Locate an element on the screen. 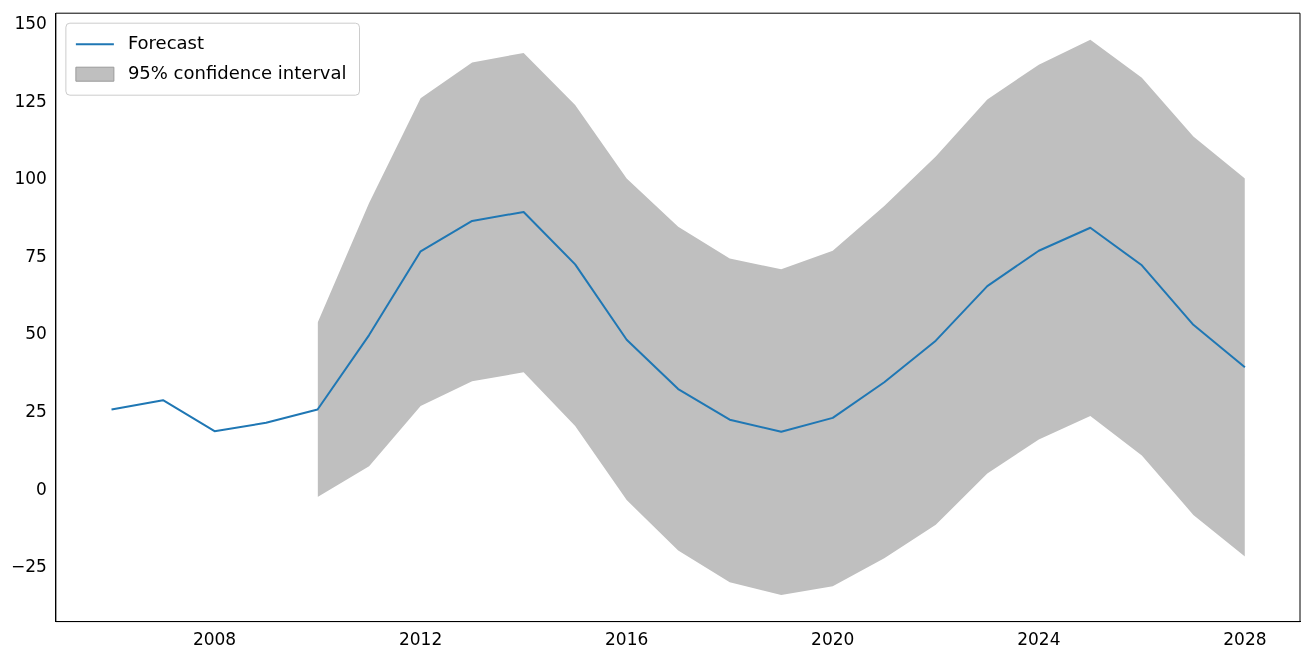  y-tick-label: 25 is located at coordinates (36, 411).